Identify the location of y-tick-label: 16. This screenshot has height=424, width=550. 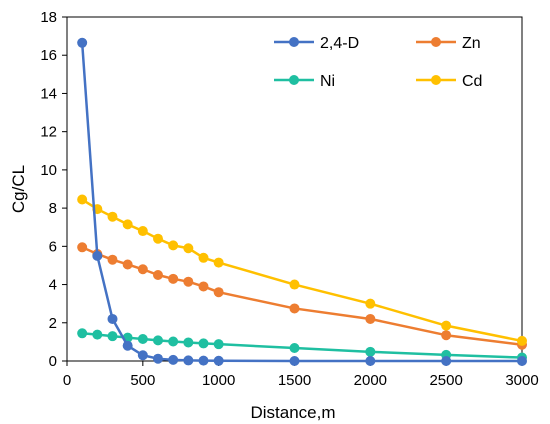
(48, 55).